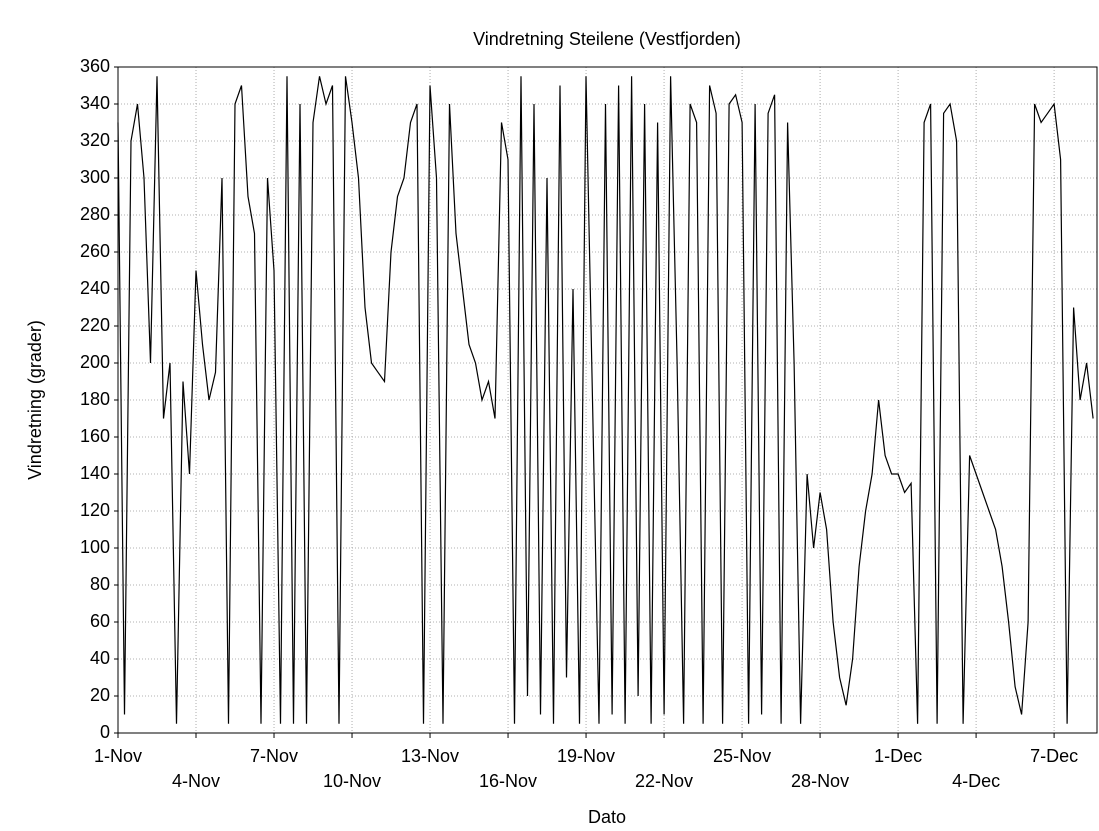 The height and width of the screenshot is (831, 1099). Describe the element at coordinates (196, 781) in the screenshot. I see `x-tick-label: 4-Nov` at that location.